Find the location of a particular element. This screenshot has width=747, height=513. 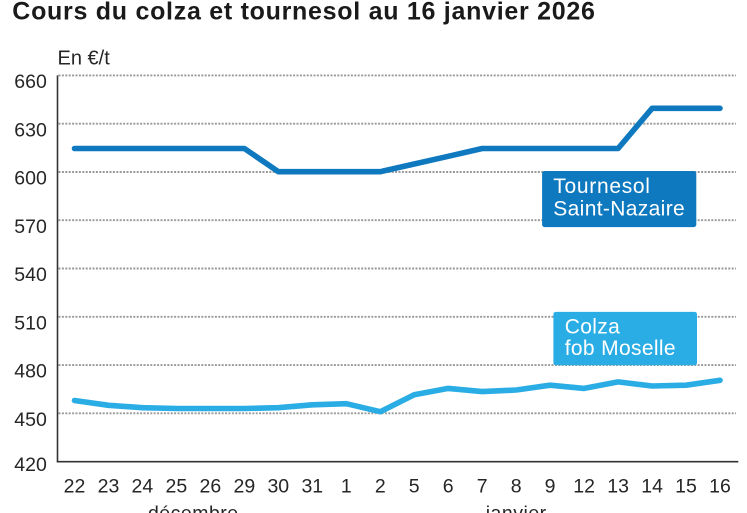

svg-text: 31 is located at coordinates (312, 487).